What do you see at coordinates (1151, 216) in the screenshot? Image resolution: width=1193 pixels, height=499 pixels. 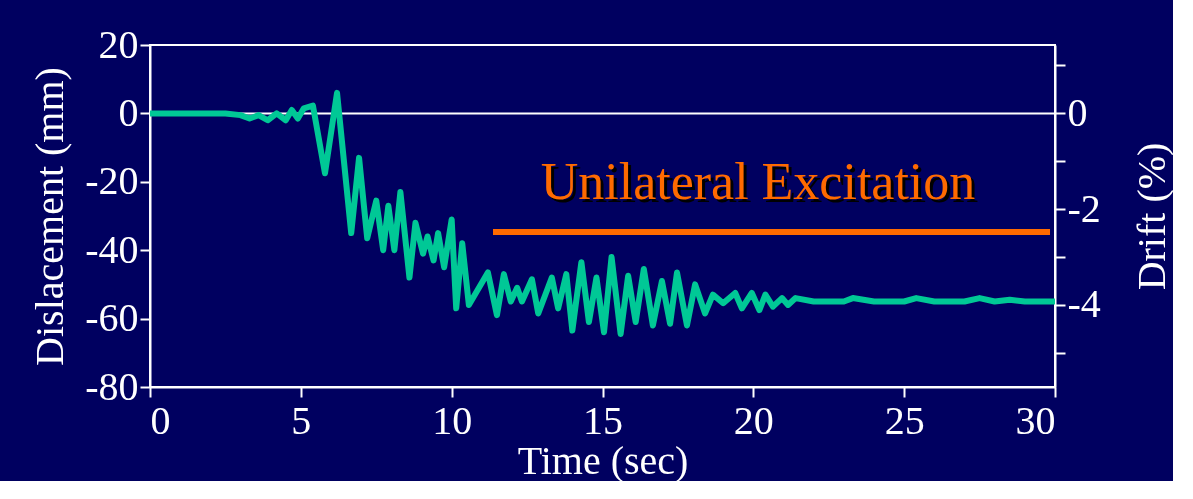 I see `y2-axis-title: Drift (%)` at bounding box center [1151, 216].